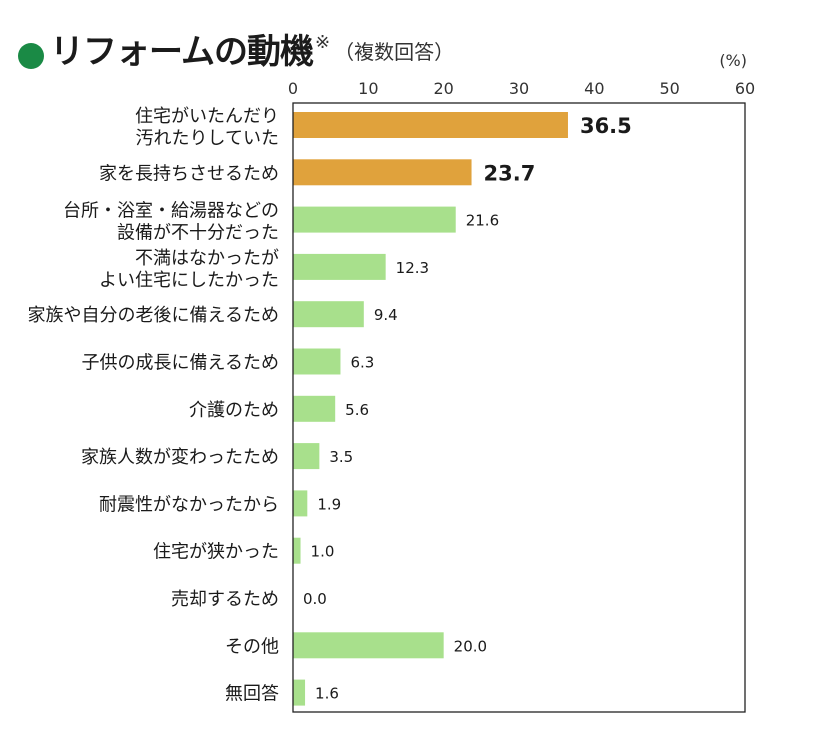 The width and height of the screenshot is (816, 749). I want to click on x-tick-label: 0, so click(293, 88).